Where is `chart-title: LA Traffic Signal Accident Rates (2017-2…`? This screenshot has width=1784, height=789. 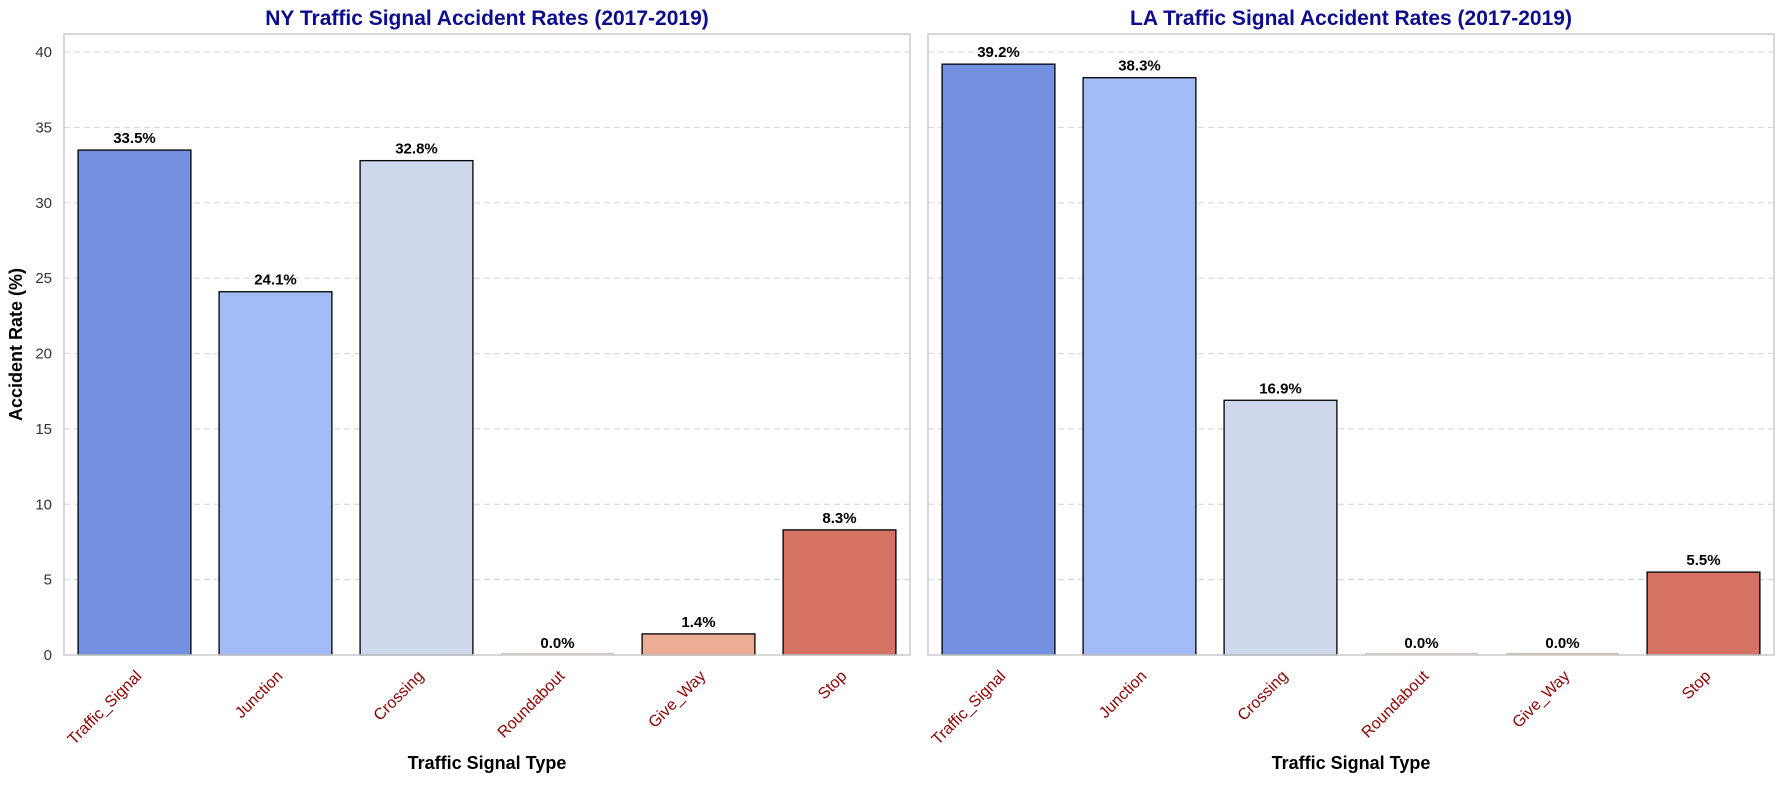 chart-title: LA Traffic Signal Accident Rates (2017-2… is located at coordinates (1351, 18).